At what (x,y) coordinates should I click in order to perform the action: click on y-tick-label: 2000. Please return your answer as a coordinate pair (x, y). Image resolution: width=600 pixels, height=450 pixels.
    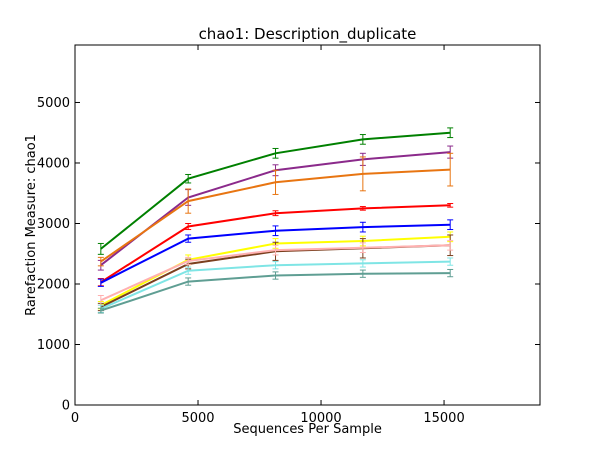
    Looking at the image, I should click on (53, 284).